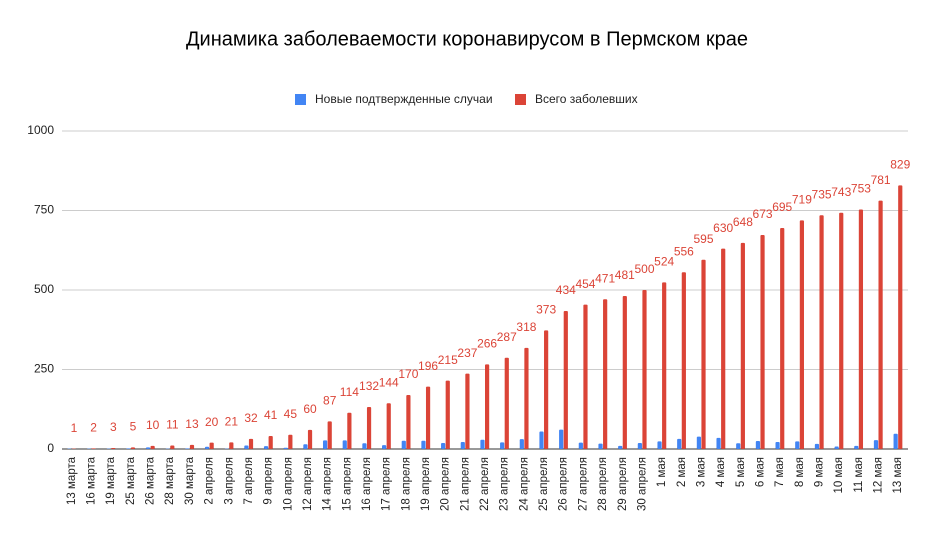 Image resolution: width=935 pixels, height=542 pixels. Describe the element at coordinates (800, 472) in the screenshot. I see `x-tick-label: 8 мая` at that location.